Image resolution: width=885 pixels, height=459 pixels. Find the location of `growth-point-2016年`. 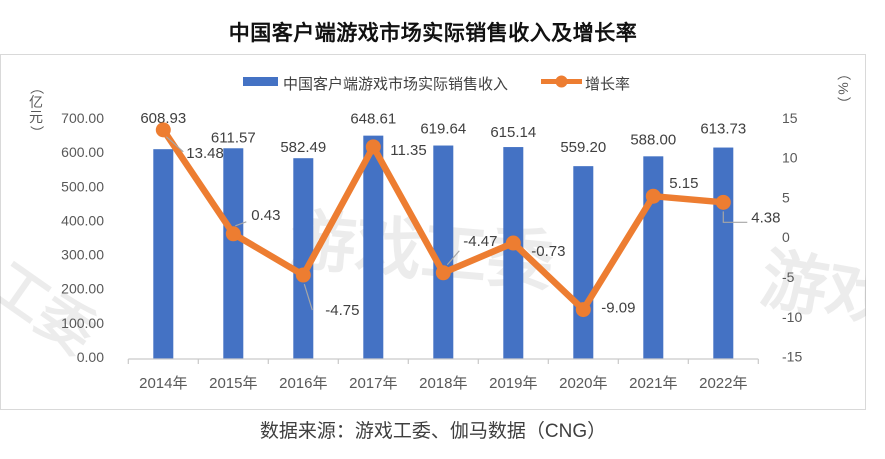

growth-point-2016年 is located at coordinates (303, 275).